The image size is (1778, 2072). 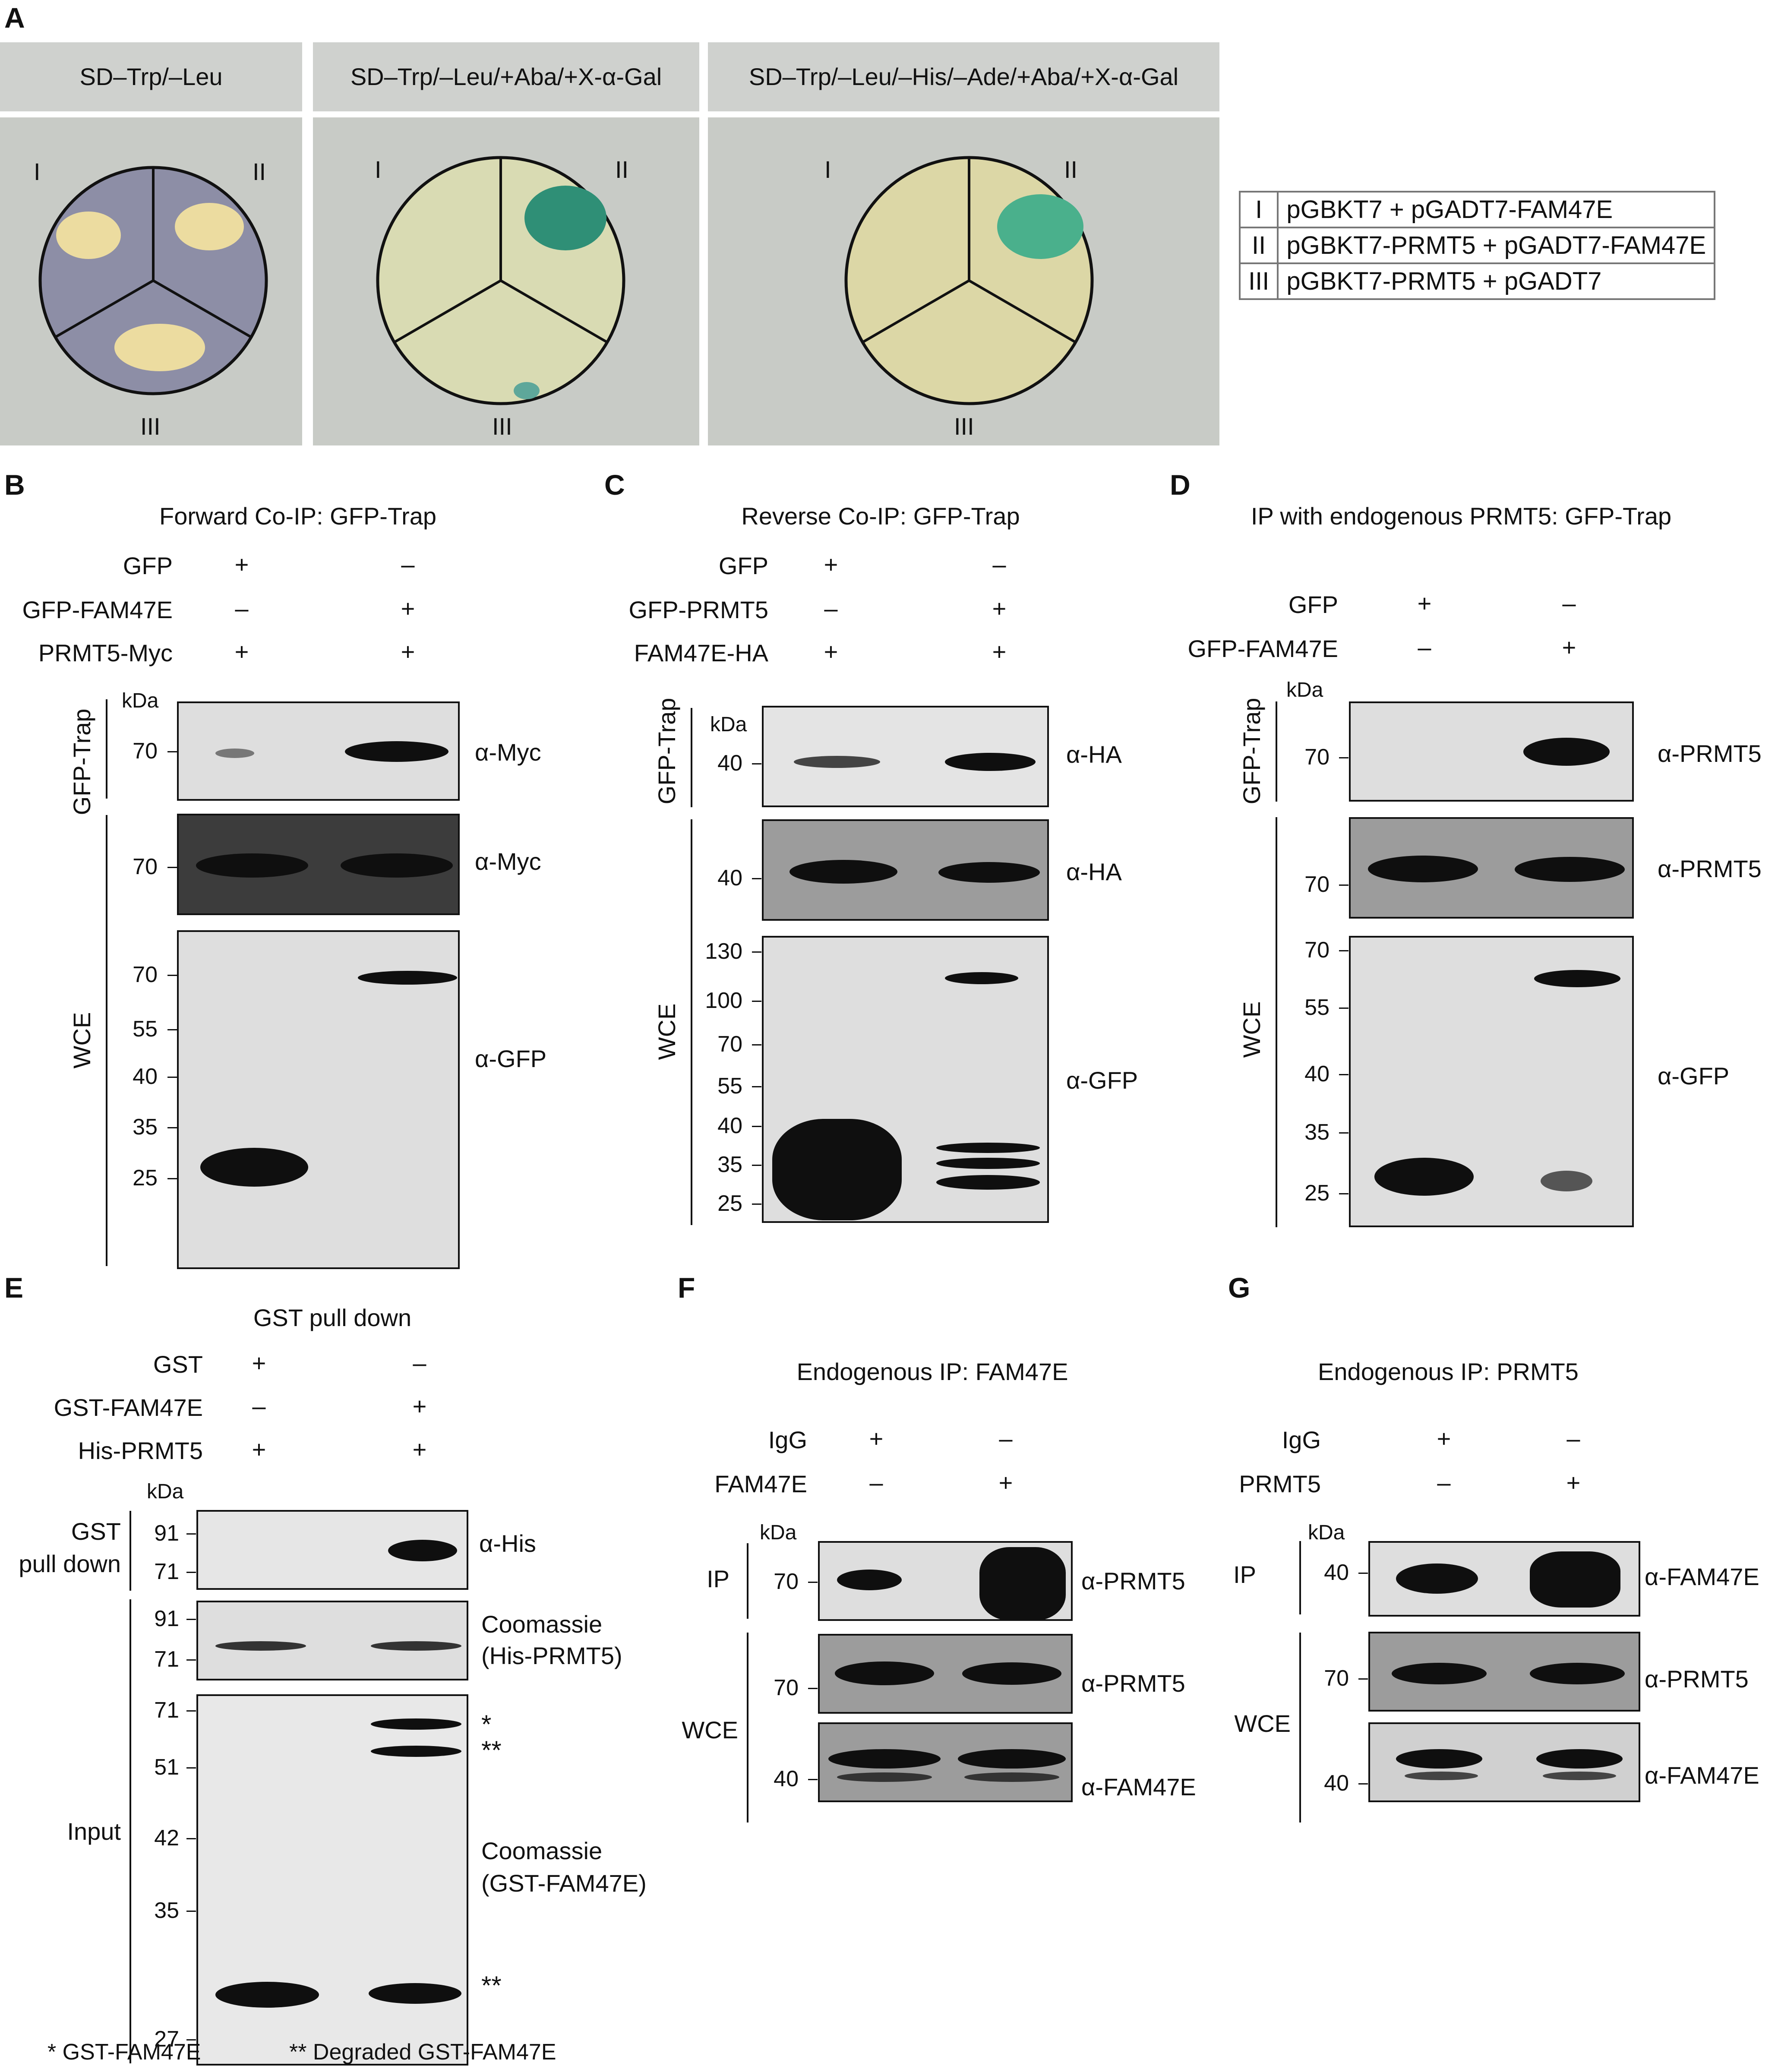 What do you see at coordinates (145, 1029) in the screenshot?
I see `mw-marker: 55` at bounding box center [145, 1029].